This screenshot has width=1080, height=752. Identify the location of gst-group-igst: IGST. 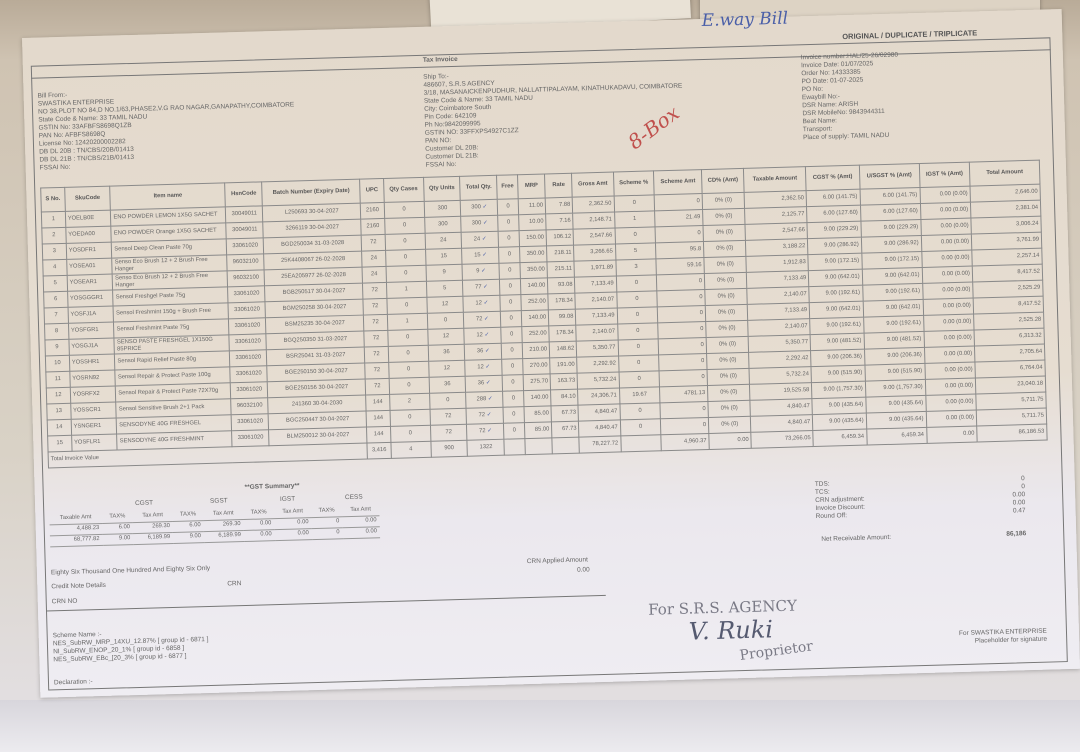
(287, 499).